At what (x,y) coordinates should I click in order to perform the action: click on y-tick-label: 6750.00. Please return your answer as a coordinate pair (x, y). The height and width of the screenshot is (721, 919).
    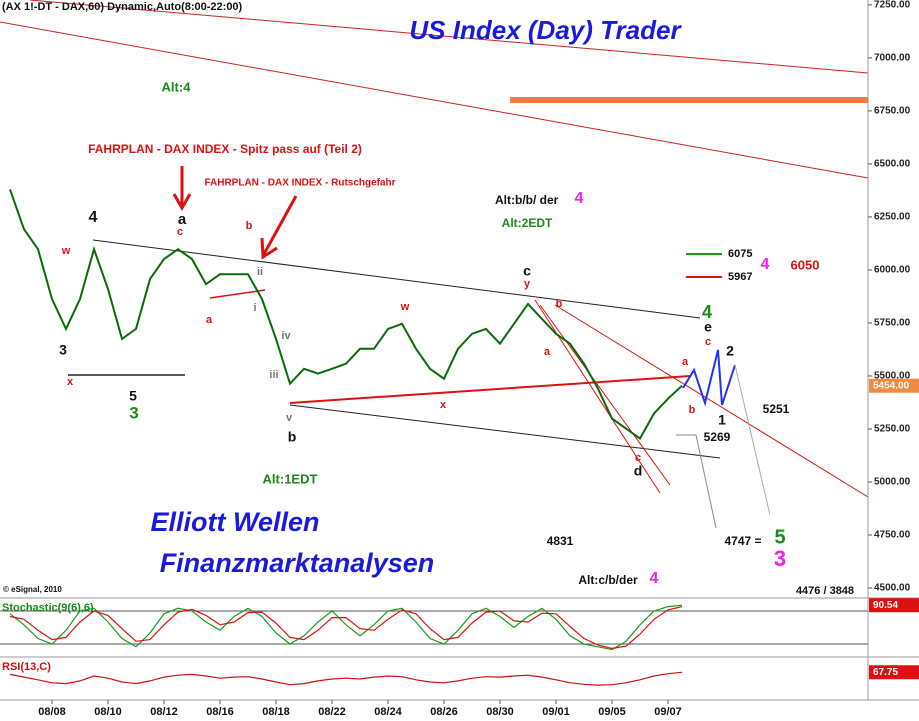
    Looking at the image, I should click on (892, 111).